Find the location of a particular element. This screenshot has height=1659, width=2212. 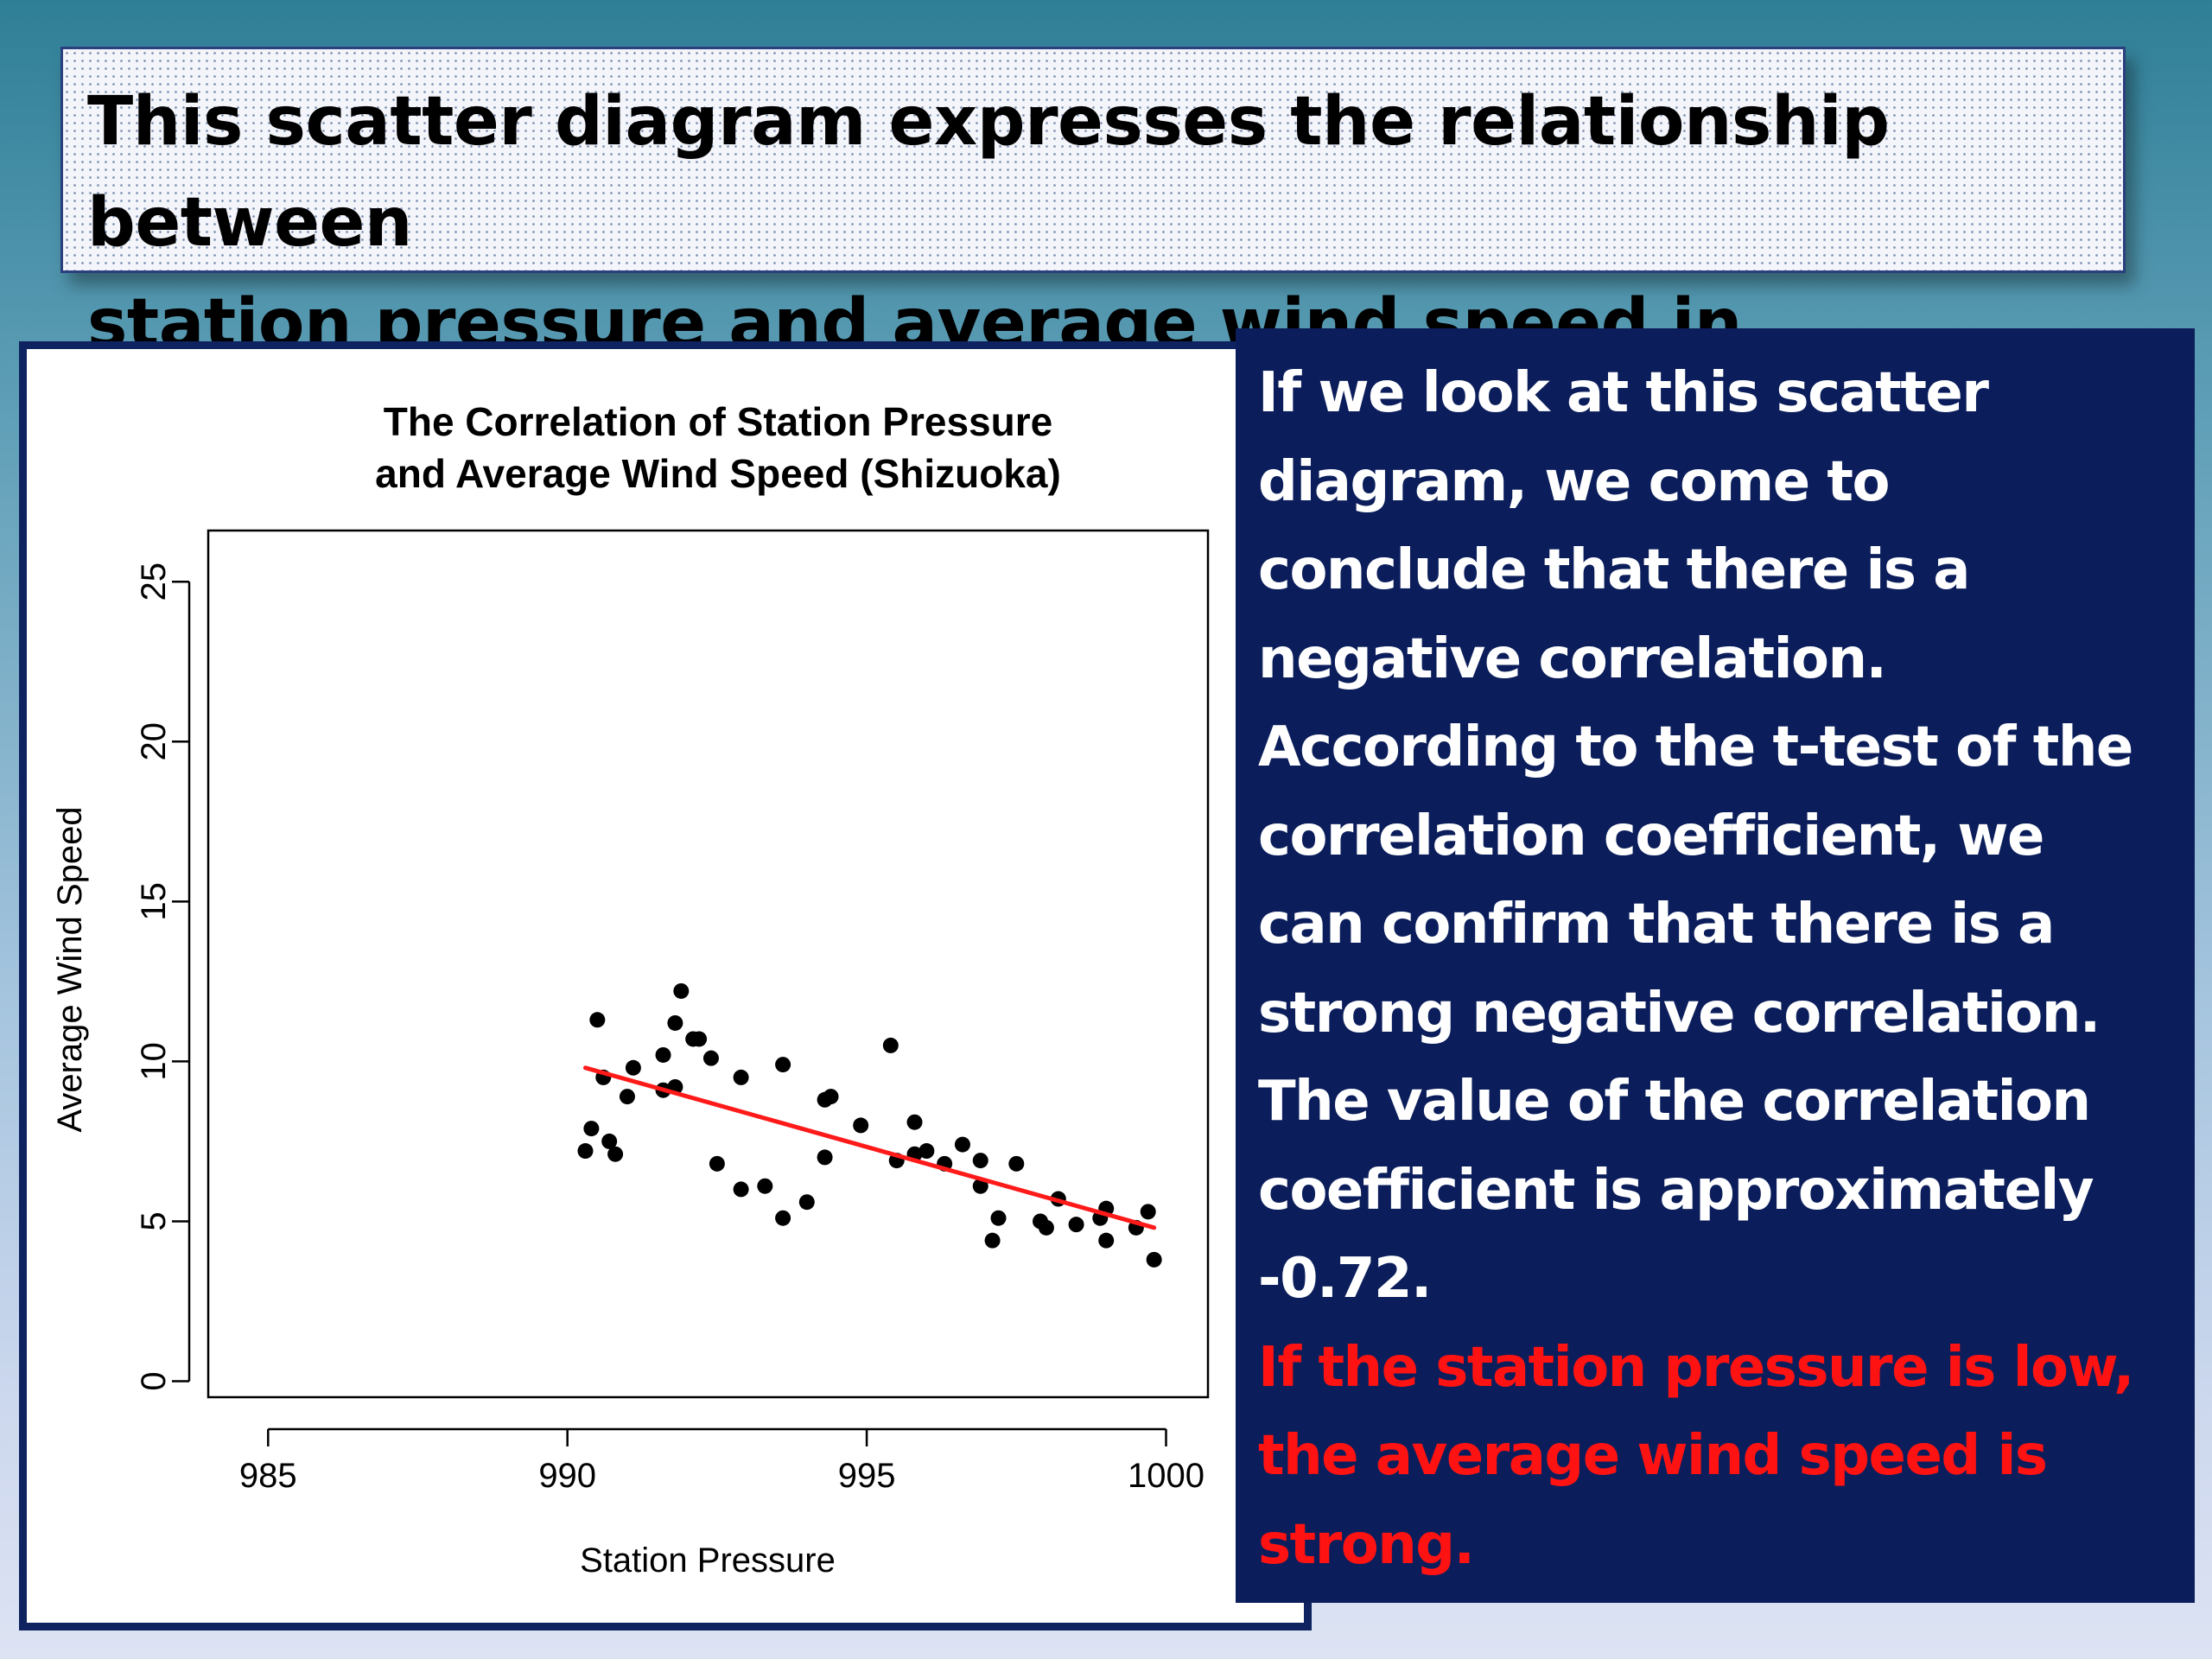

regression-line is located at coordinates (869, 1147).